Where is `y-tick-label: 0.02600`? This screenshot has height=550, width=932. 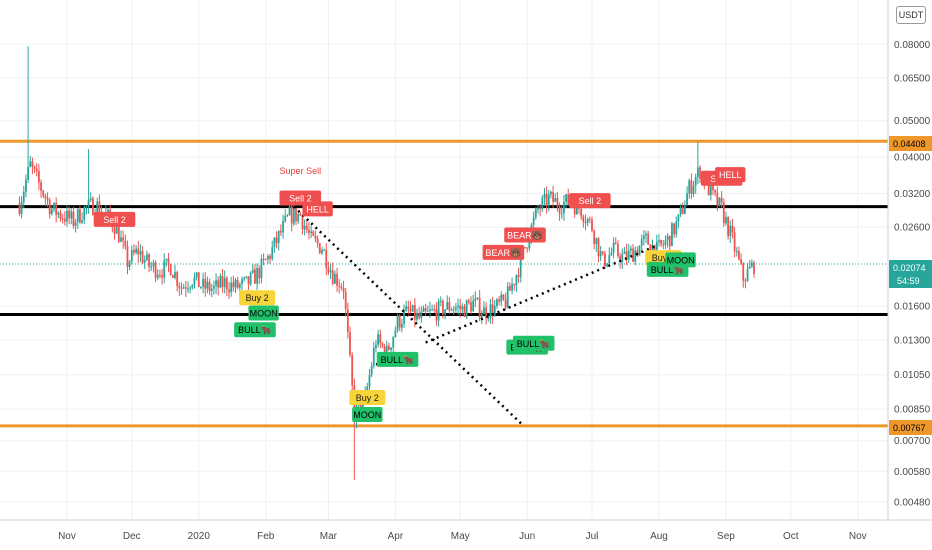 y-tick-label: 0.02600 is located at coordinates (912, 228).